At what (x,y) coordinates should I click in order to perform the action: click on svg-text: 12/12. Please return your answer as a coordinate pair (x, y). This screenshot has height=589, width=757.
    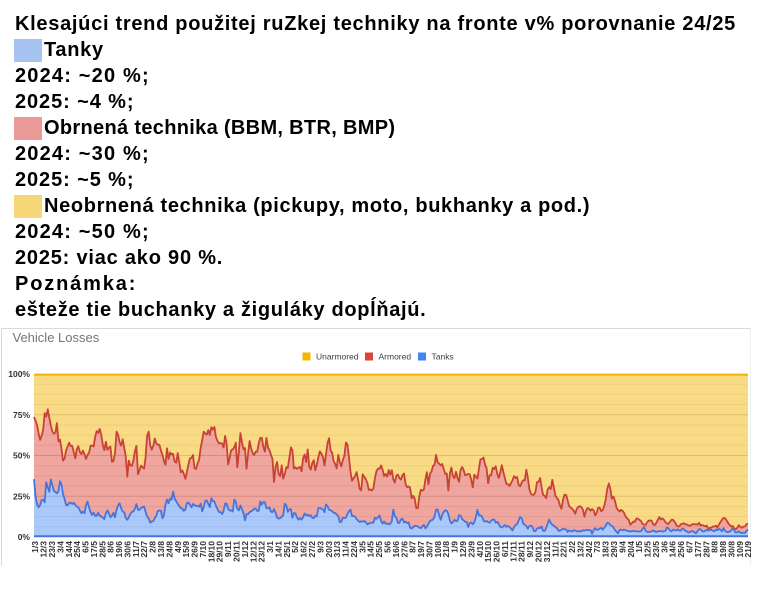
    Looking at the image, I should click on (253, 552).